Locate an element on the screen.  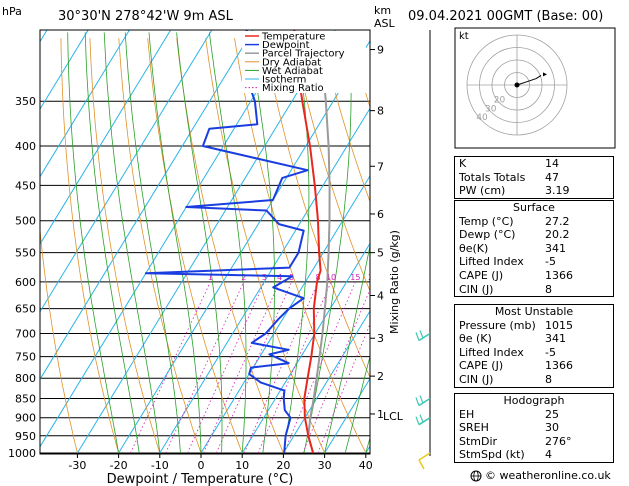
mixing-ratio-label: 1 is located at coordinates (210, 277).